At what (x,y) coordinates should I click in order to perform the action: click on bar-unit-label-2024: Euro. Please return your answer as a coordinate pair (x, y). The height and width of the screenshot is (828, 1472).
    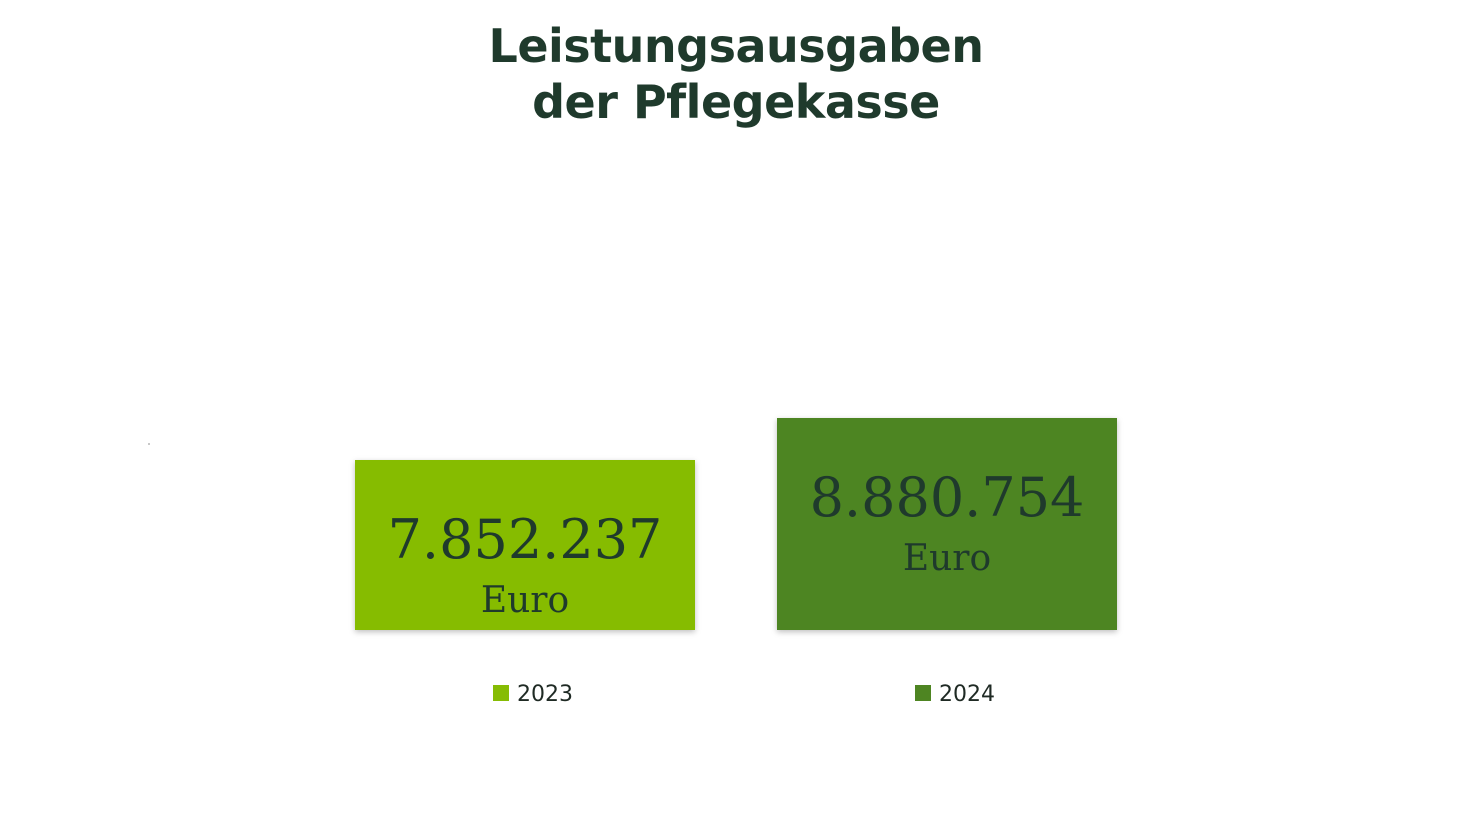
    Looking at the image, I should click on (947, 558).